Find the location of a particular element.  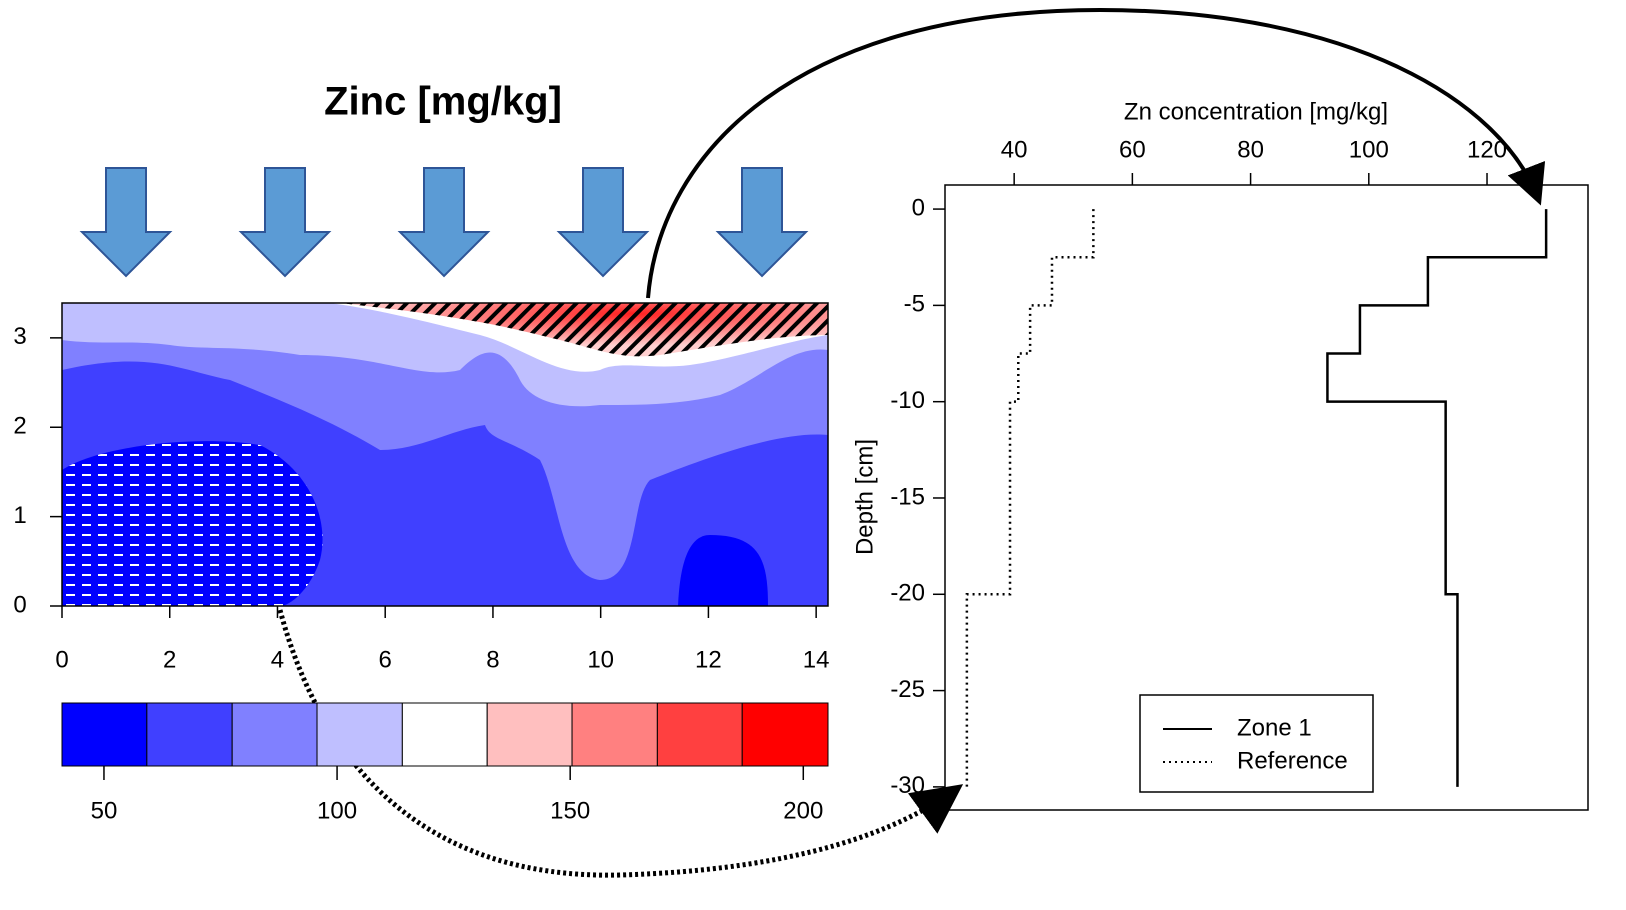

x-tick-label: 2 is located at coordinates (169, 659).